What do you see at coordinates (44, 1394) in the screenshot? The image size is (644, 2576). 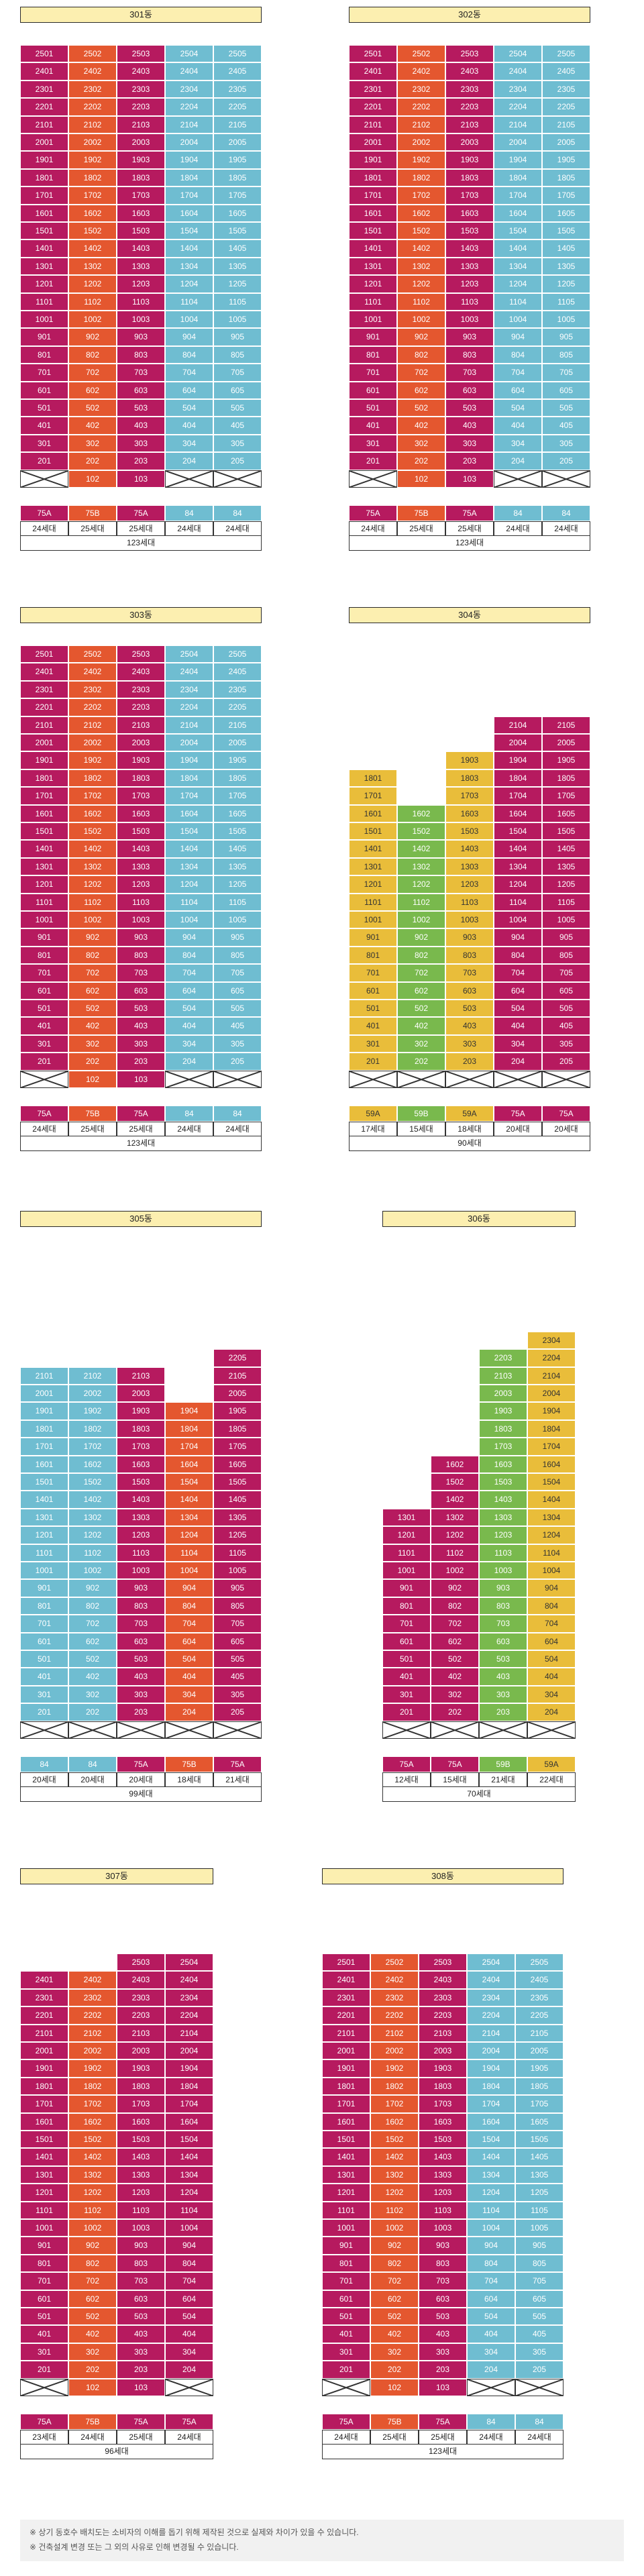 I see `unit-cell: 2001` at bounding box center [44, 1394].